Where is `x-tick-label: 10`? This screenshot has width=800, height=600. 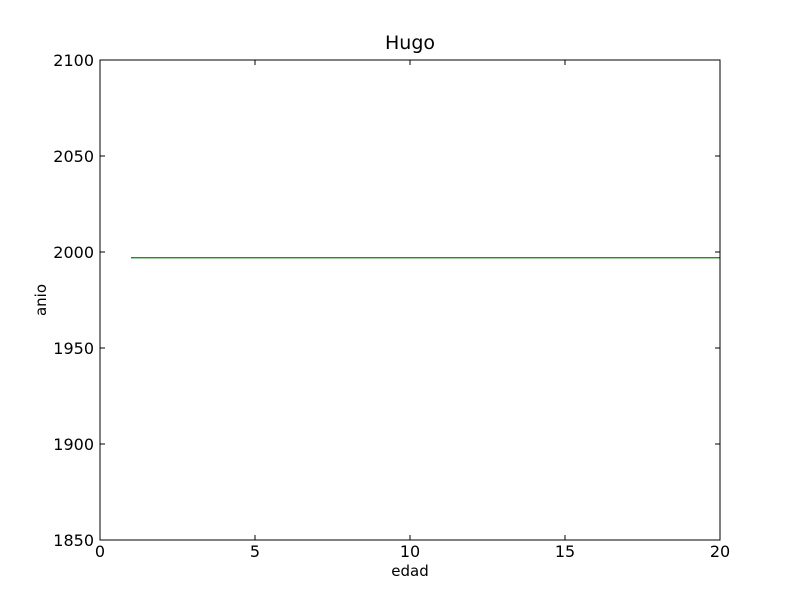 x-tick-label: 10 is located at coordinates (410, 551).